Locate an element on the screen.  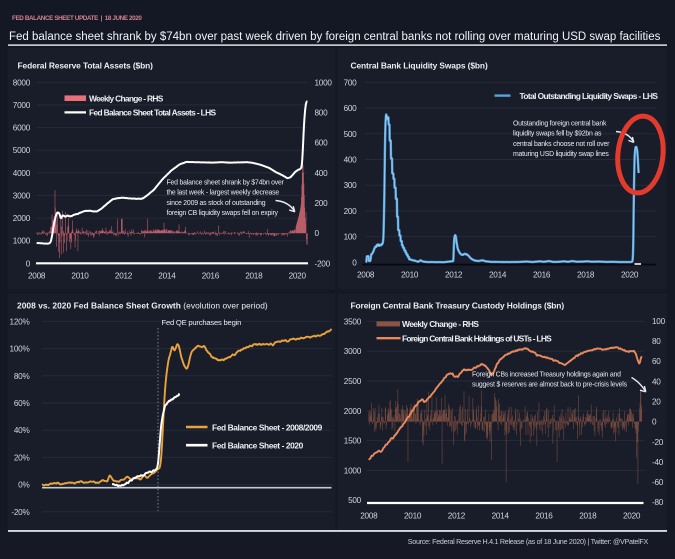
svg-text: 3500 is located at coordinates (353, 321).